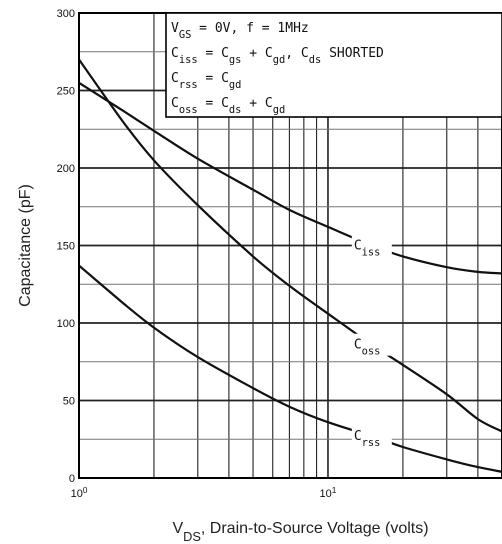 The height and width of the screenshot is (544, 502). Describe the element at coordinates (328, 493) in the screenshot. I see `x-tick-label: 10¹` at that location.